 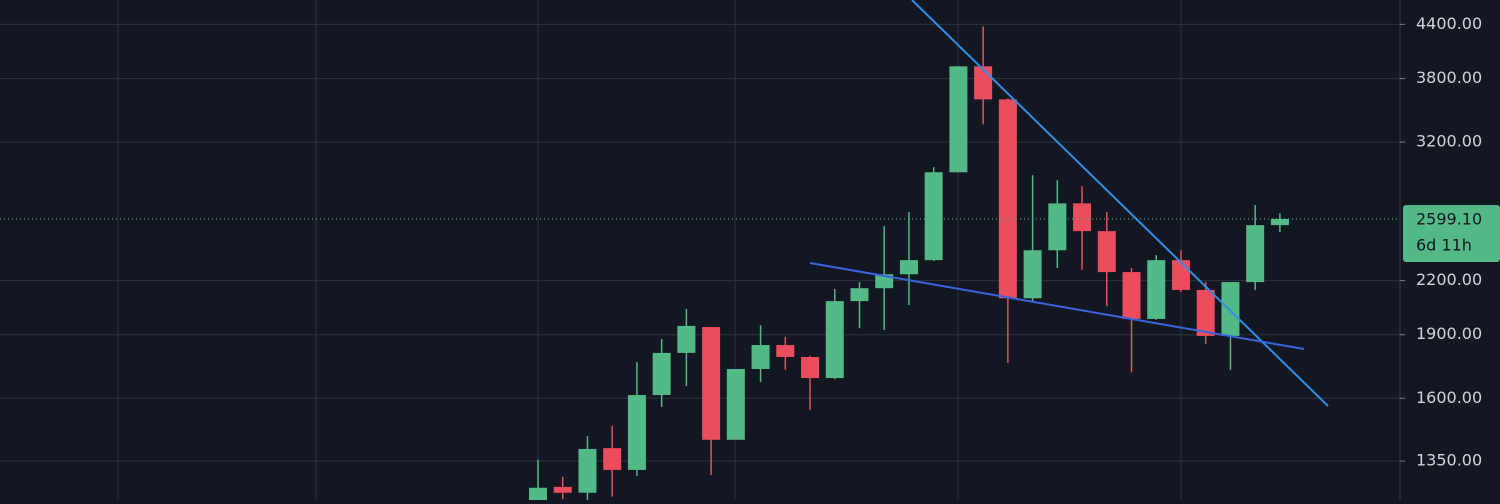 I want to click on trendline, so click(x=1057, y=306).